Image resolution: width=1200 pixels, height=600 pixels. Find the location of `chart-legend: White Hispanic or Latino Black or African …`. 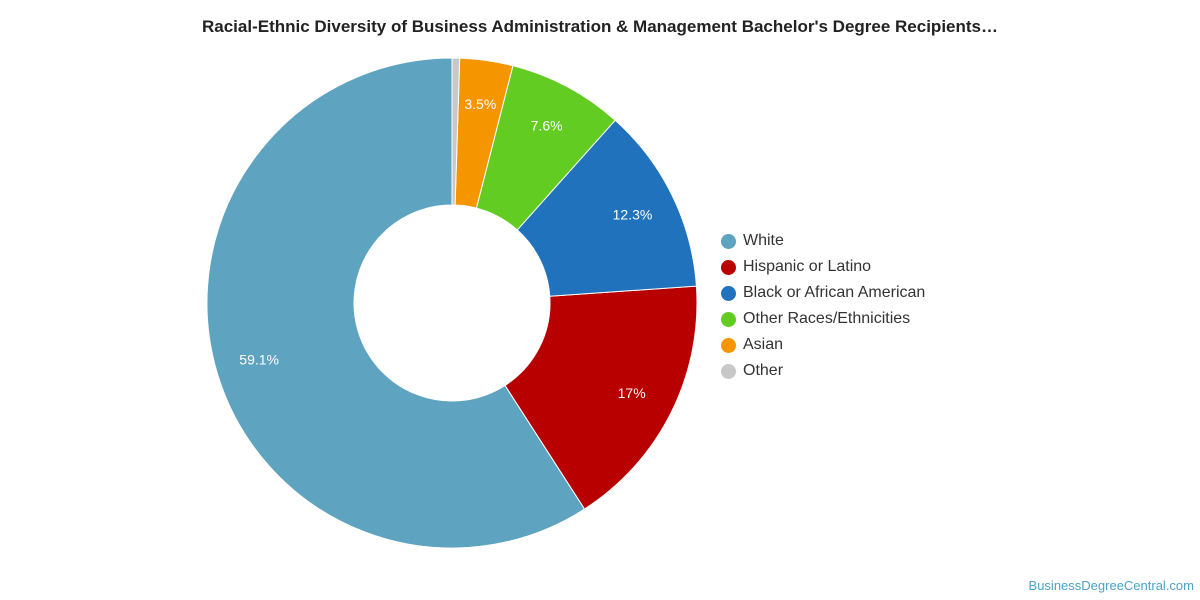

chart-legend: White Hispanic or Latino Black or African … is located at coordinates (823, 306).